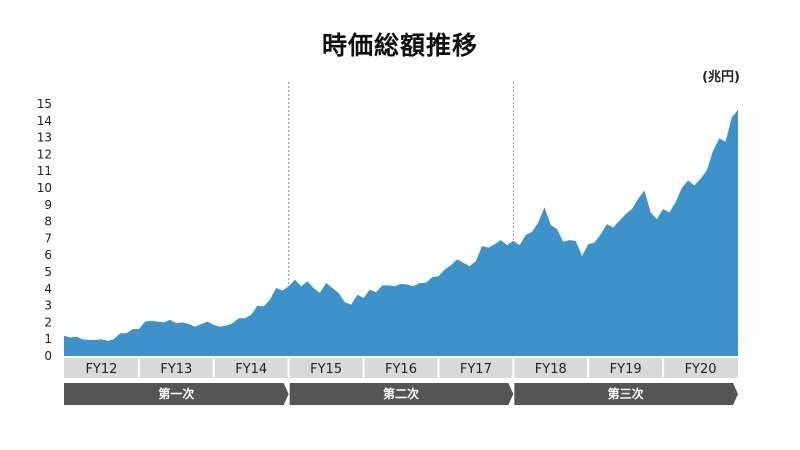 This screenshot has width=800, height=450. Describe the element at coordinates (48, 272) in the screenshot. I see `y-tick-label: 5` at that location.